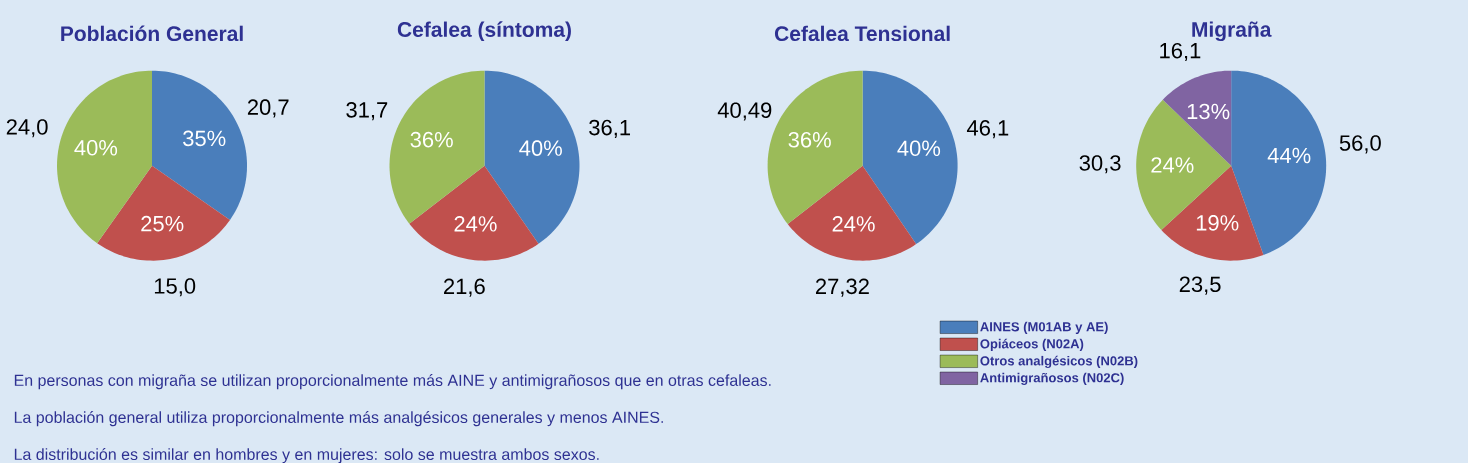 The height and width of the screenshot is (463, 1468). I want to click on data-label: 56,0, so click(1360, 144).